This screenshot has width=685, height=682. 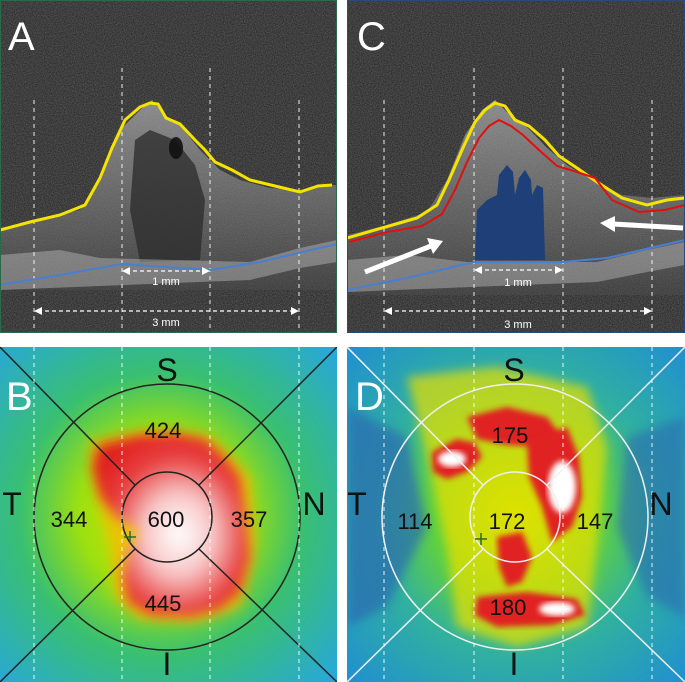 I want to click on thickness-inferior: 180, so click(x=508, y=607).